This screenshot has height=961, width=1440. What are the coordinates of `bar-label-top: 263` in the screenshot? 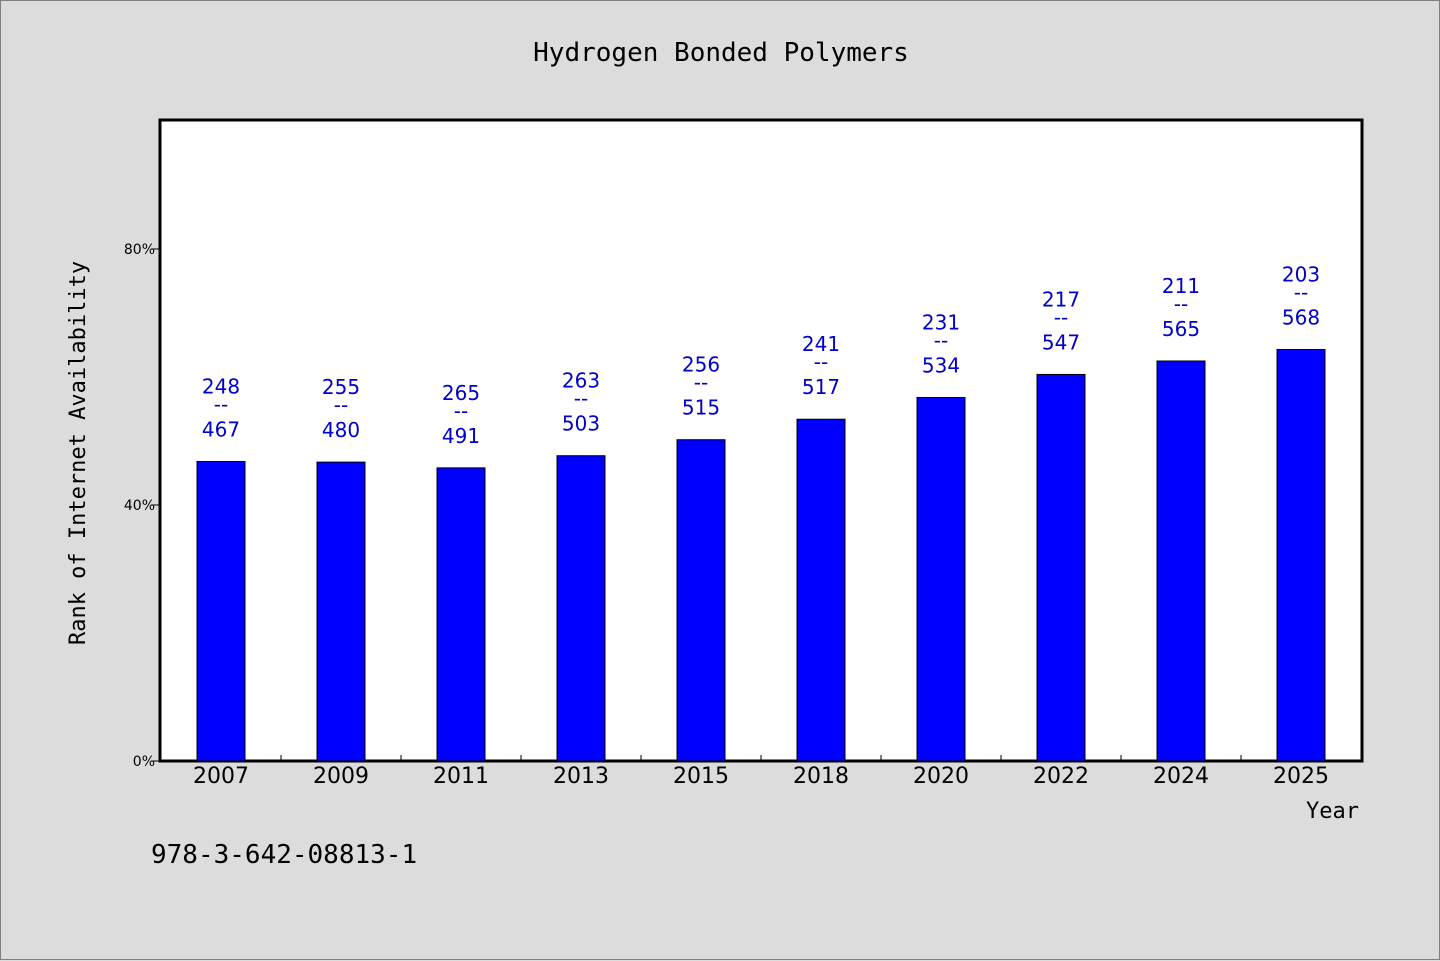 It's located at (581, 381).